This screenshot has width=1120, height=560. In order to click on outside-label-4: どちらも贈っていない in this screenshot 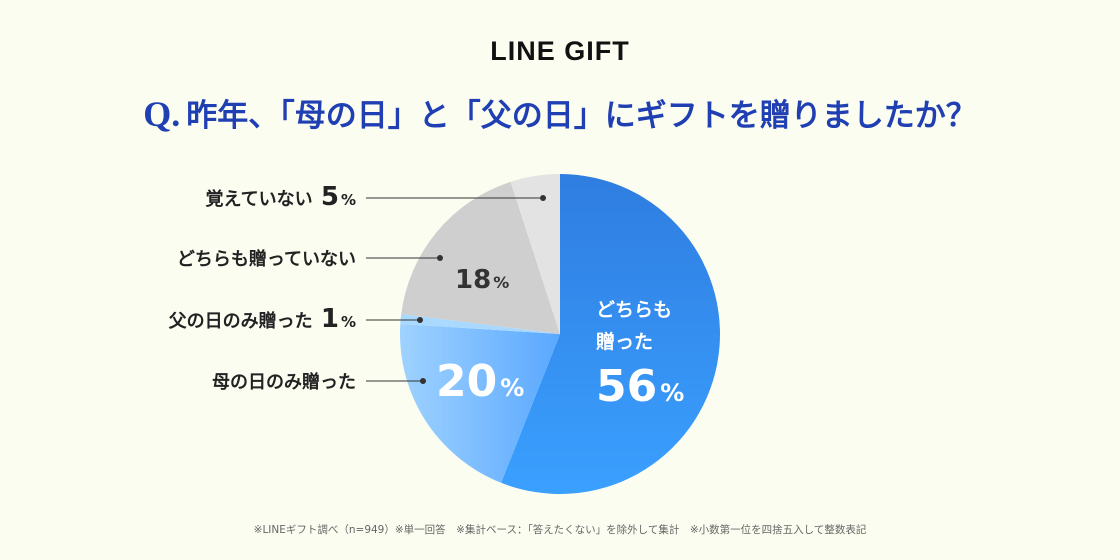, I will do `click(266, 259)`.